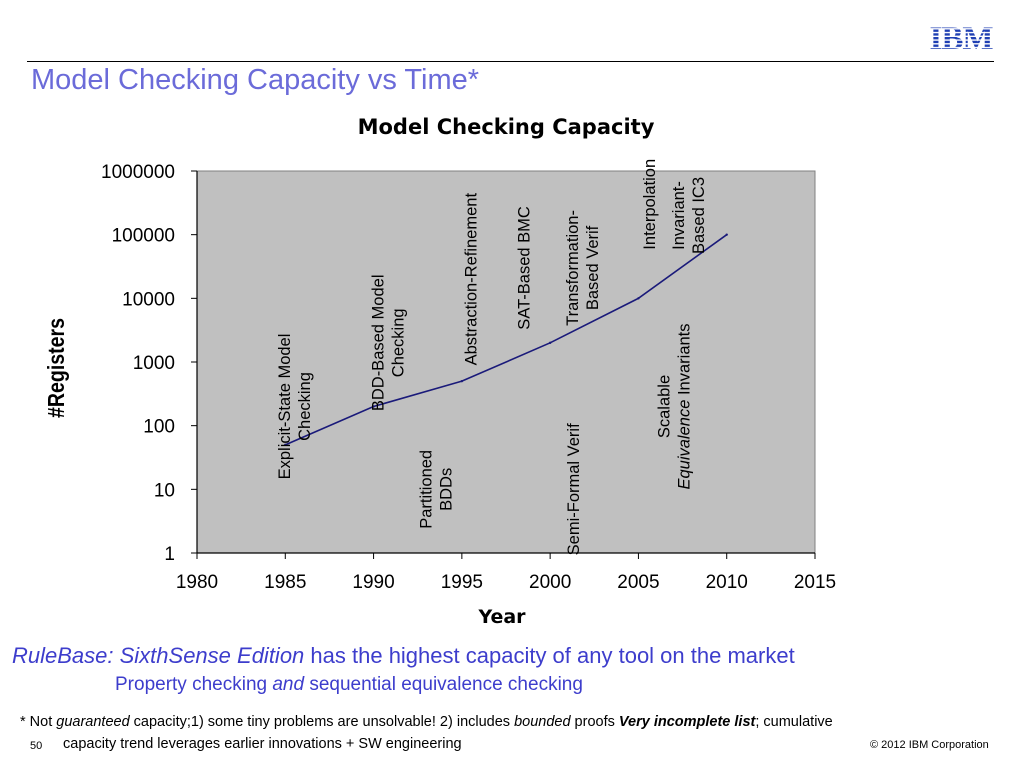 The height and width of the screenshot is (768, 1024). What do you see at coordinates (295, 407) in the screenshot?
I see `annotation-label: Explicit-State Model Checking` at bounding box center [295, 407].